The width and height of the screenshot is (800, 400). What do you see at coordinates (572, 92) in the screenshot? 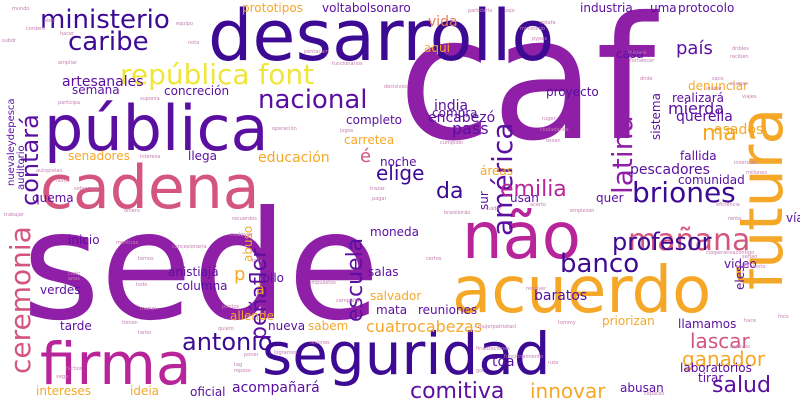
I see `cloud-word-proyecto: proyecto` at bounding box center [572, 92].